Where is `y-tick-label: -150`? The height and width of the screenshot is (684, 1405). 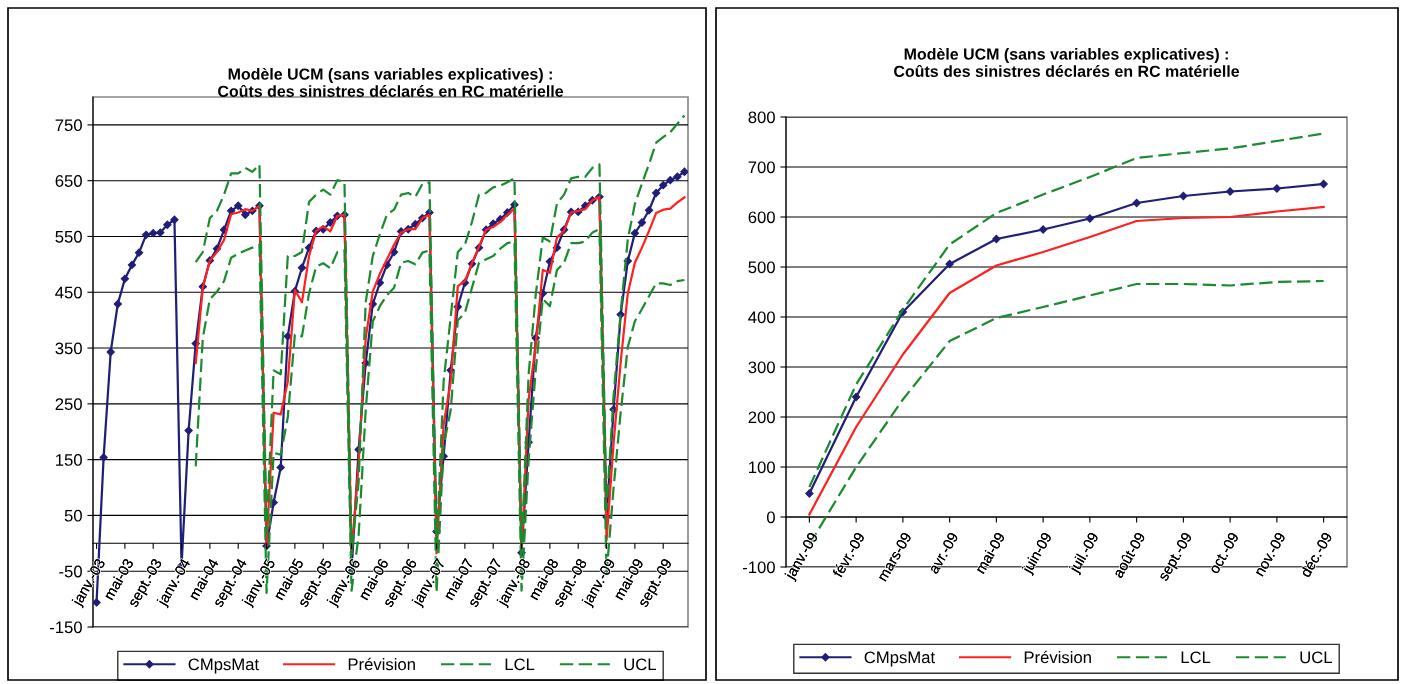
y-tick-label: -150 is located at coordinates (65, 627).